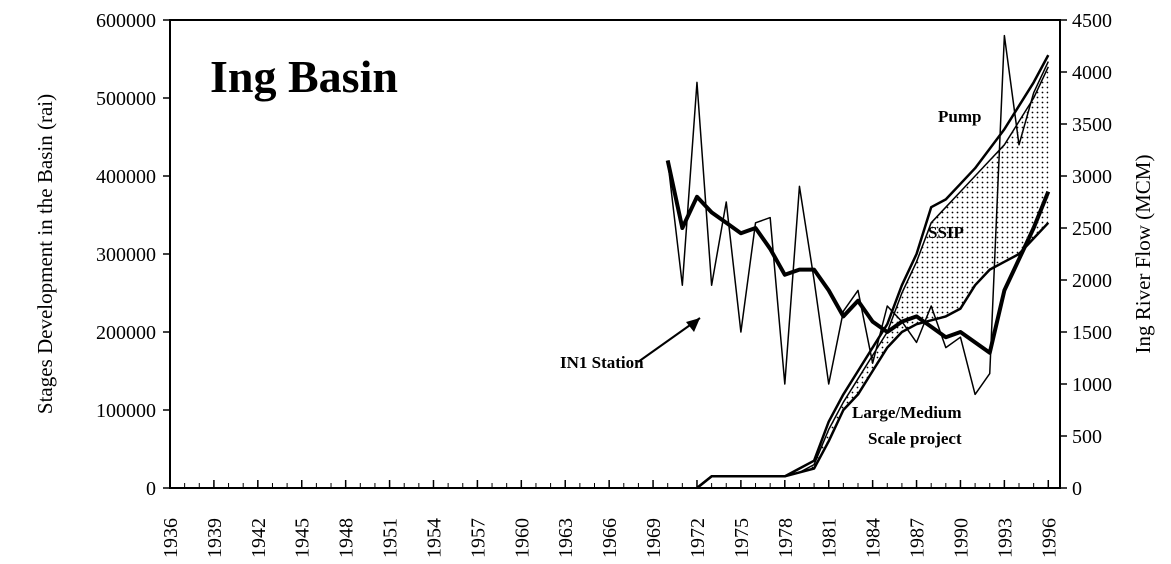 This screenshot has width=1171, height=564. Describe the element at coordinates (347, 538) in the screenshot. I see `x-tick-label: 1948` at that location.